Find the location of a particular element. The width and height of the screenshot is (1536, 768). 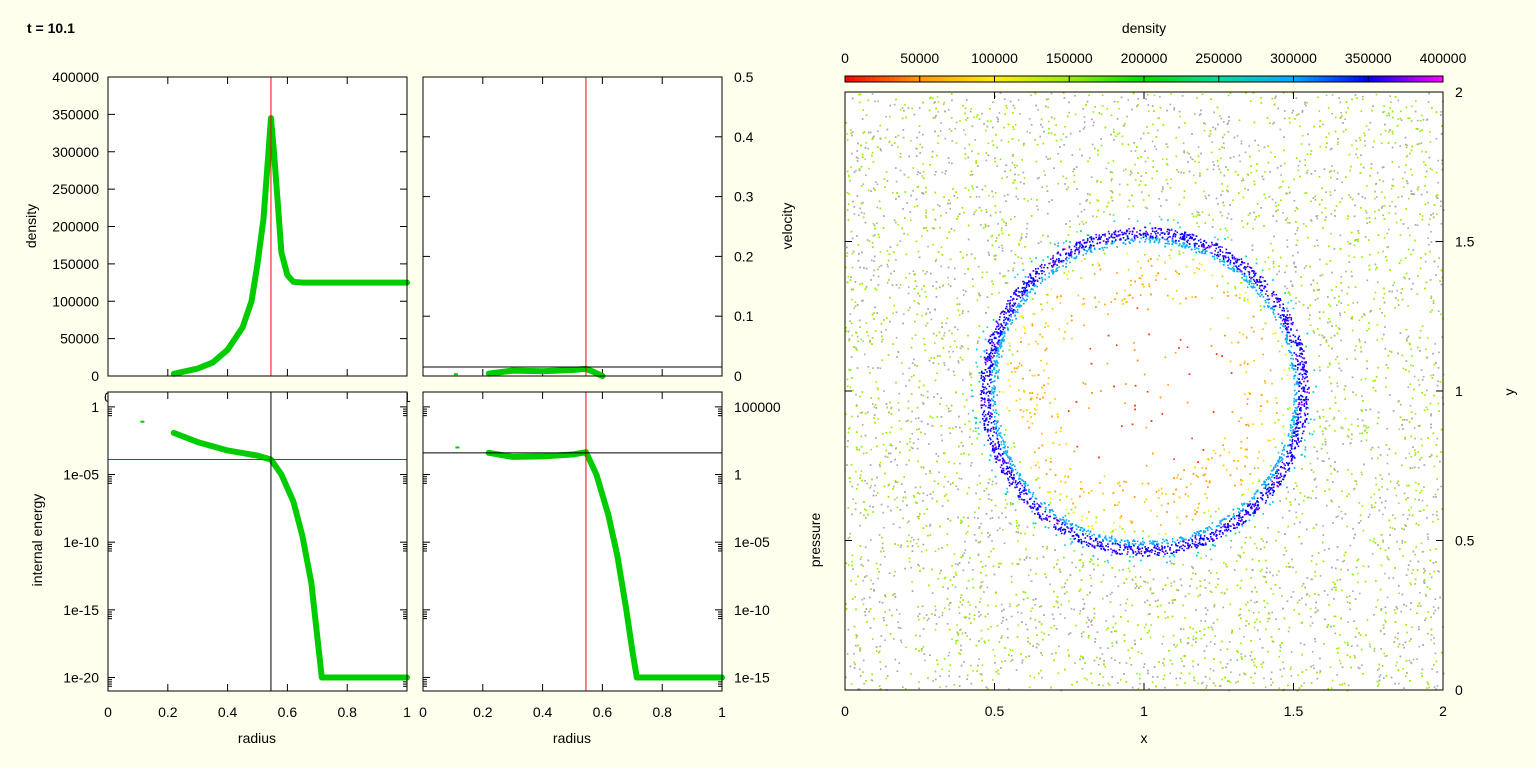

x-tick-label: 1 is located at coordinates (407, 712).